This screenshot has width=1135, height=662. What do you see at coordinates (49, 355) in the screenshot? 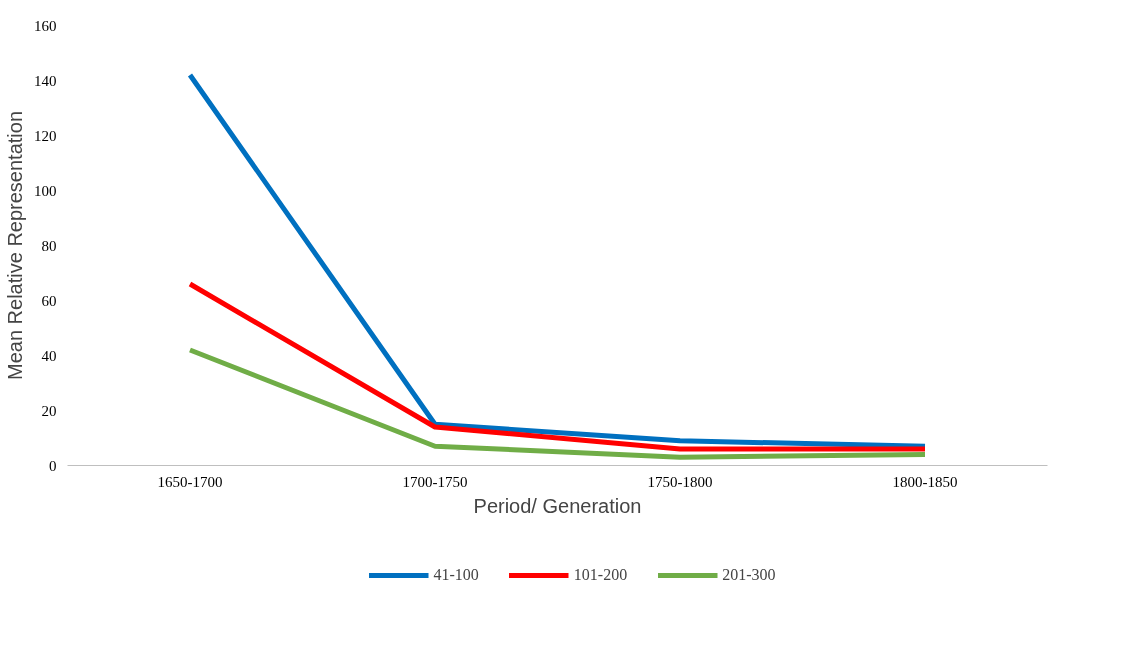
I see `y-tick-label: 40` at bounding box center [49, 355].